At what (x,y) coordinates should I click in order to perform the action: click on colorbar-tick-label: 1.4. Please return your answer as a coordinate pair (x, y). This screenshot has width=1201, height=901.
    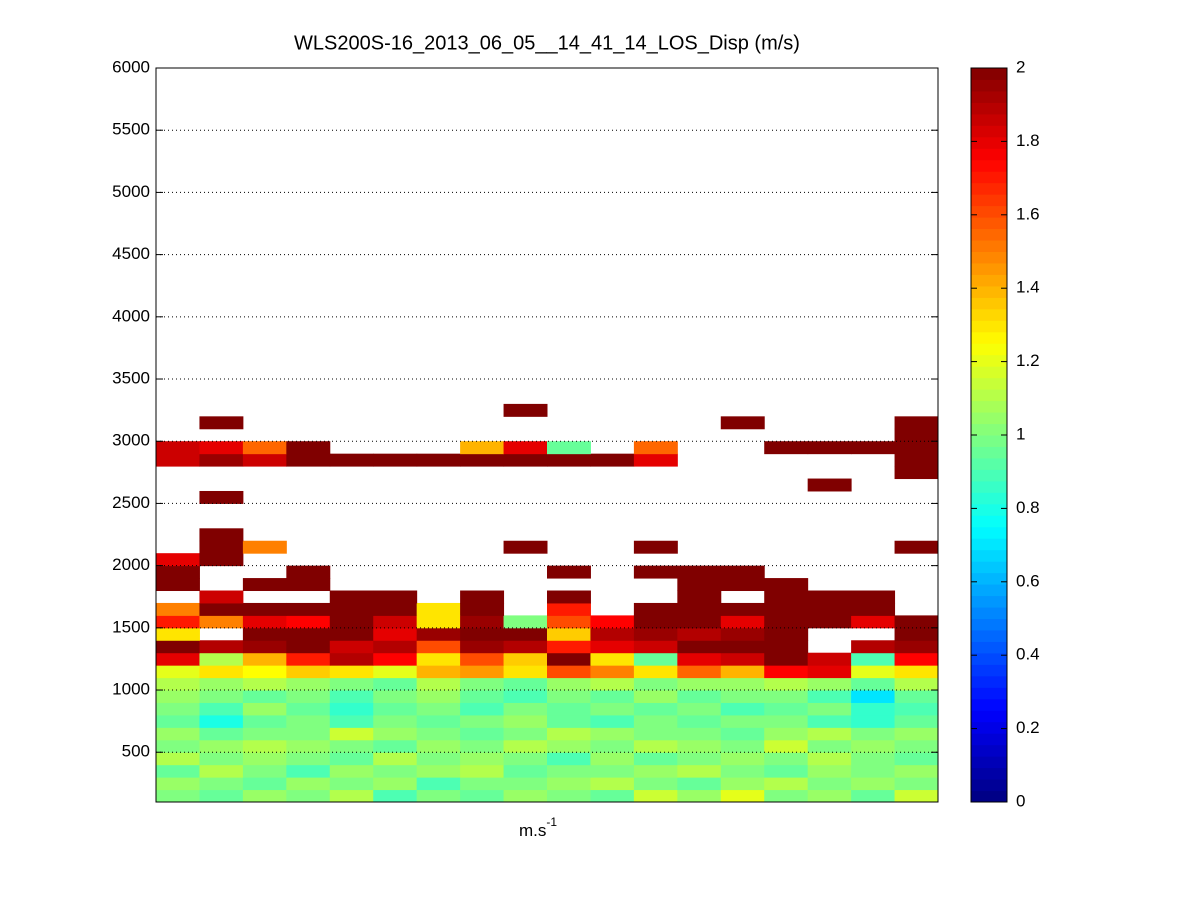
    Looking at the image, I should click on (1028, 287).